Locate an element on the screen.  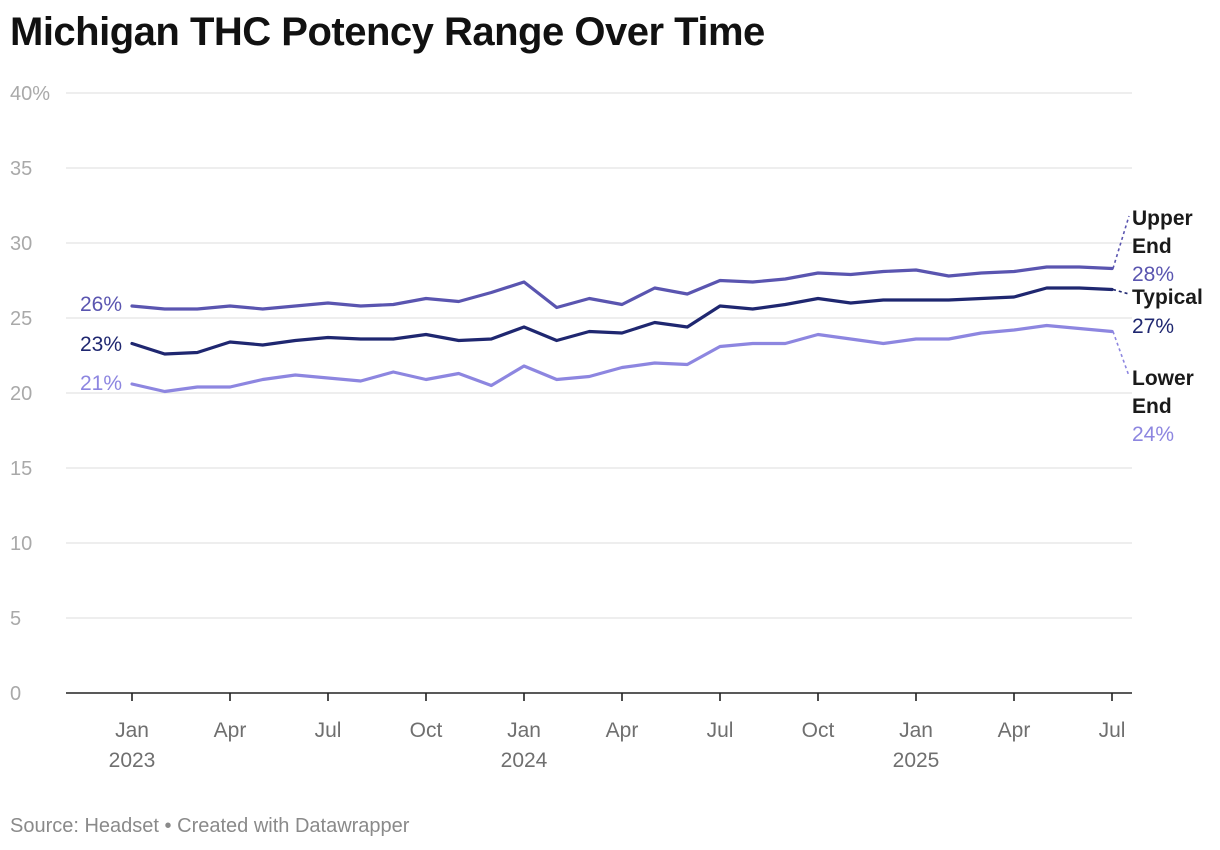
source-text: Source: Headset is located at coordinates (84, 826).